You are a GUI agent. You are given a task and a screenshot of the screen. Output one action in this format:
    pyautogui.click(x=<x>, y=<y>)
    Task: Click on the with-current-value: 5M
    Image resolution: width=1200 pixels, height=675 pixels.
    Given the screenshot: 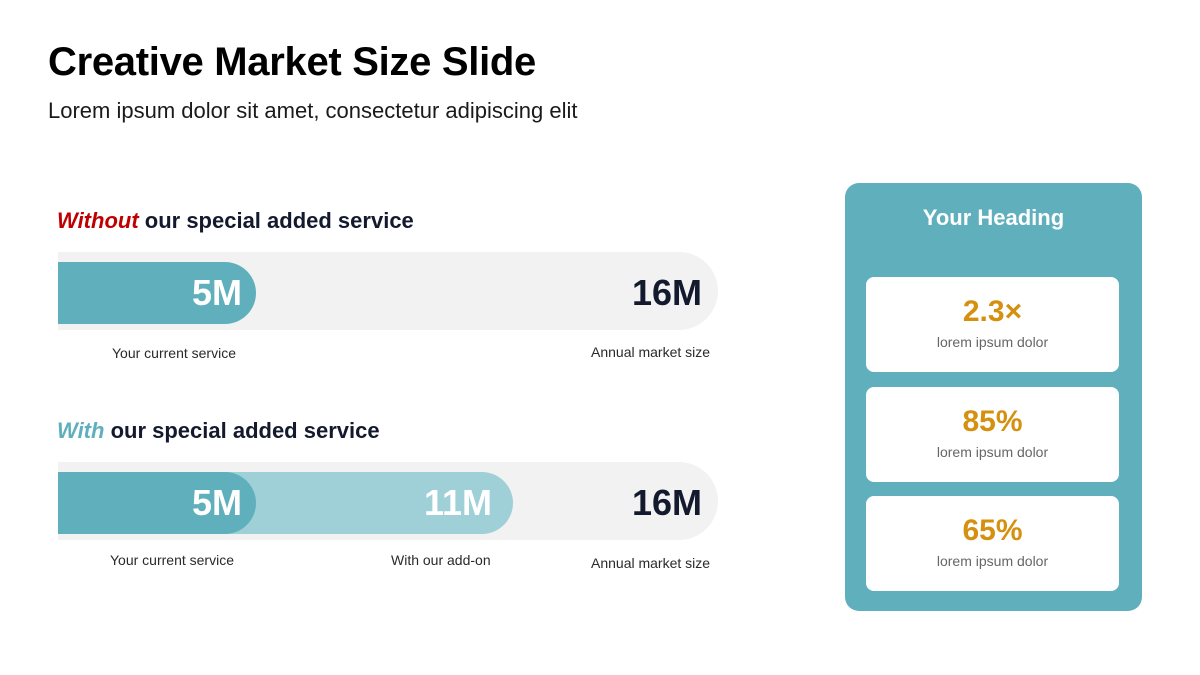 What is the action you would take?
    pyautogui.click(x=216, y=502)
    